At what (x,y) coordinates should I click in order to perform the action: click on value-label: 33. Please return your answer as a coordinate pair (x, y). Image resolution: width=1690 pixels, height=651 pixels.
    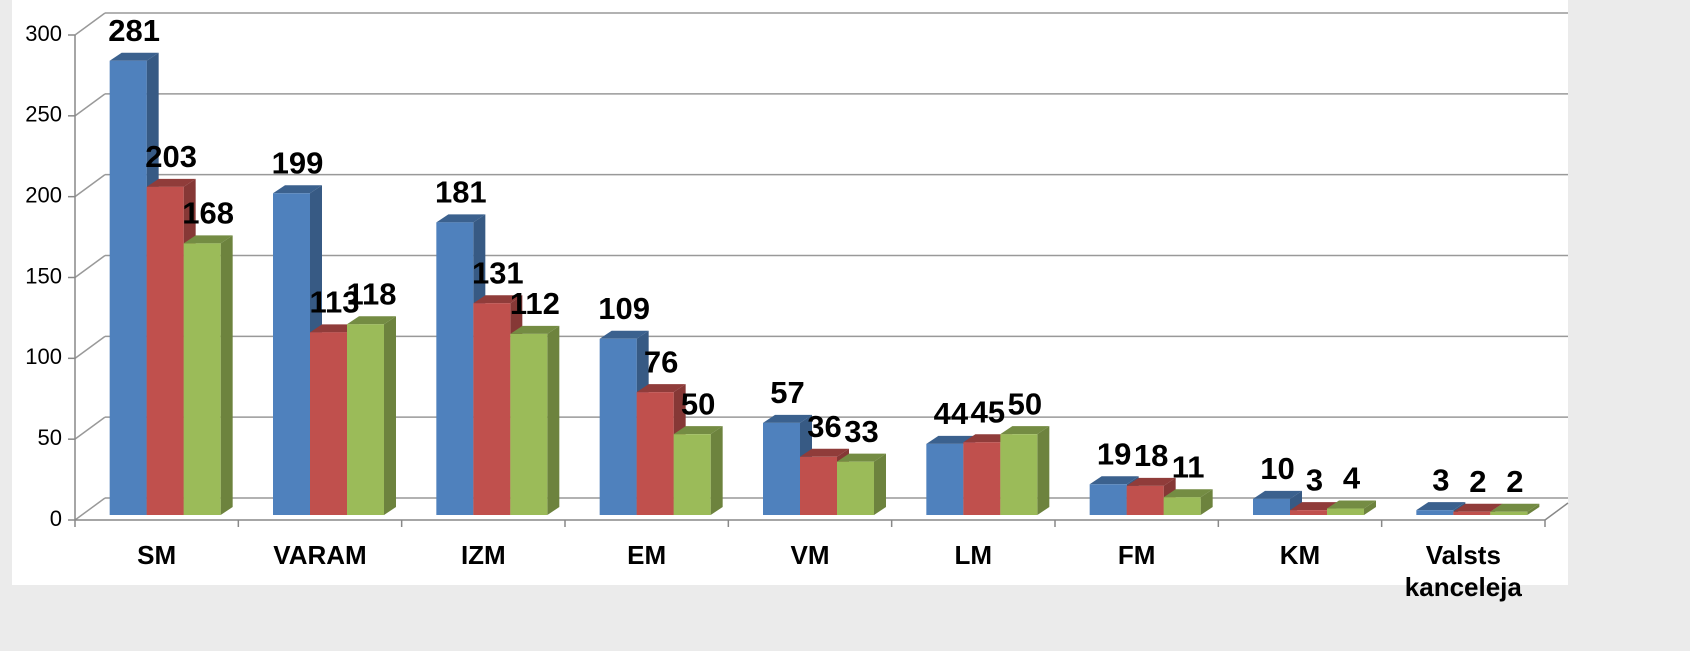
    Looking at the image, I should click on (861, 431).